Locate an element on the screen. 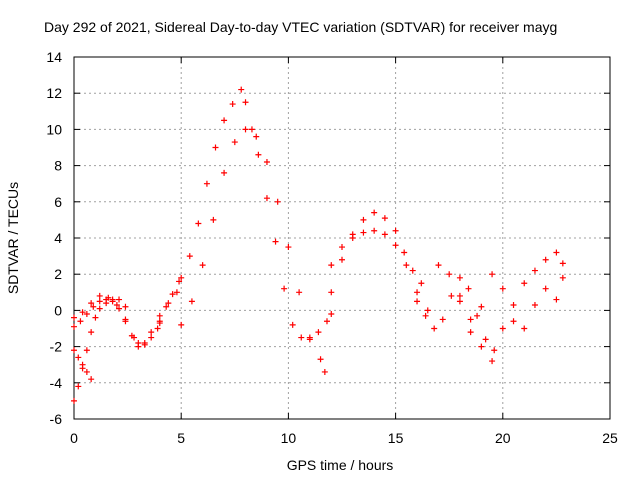 This screenshot has height=480, width=640. y-tick-label: 6 is located at coordinates (58, 202).